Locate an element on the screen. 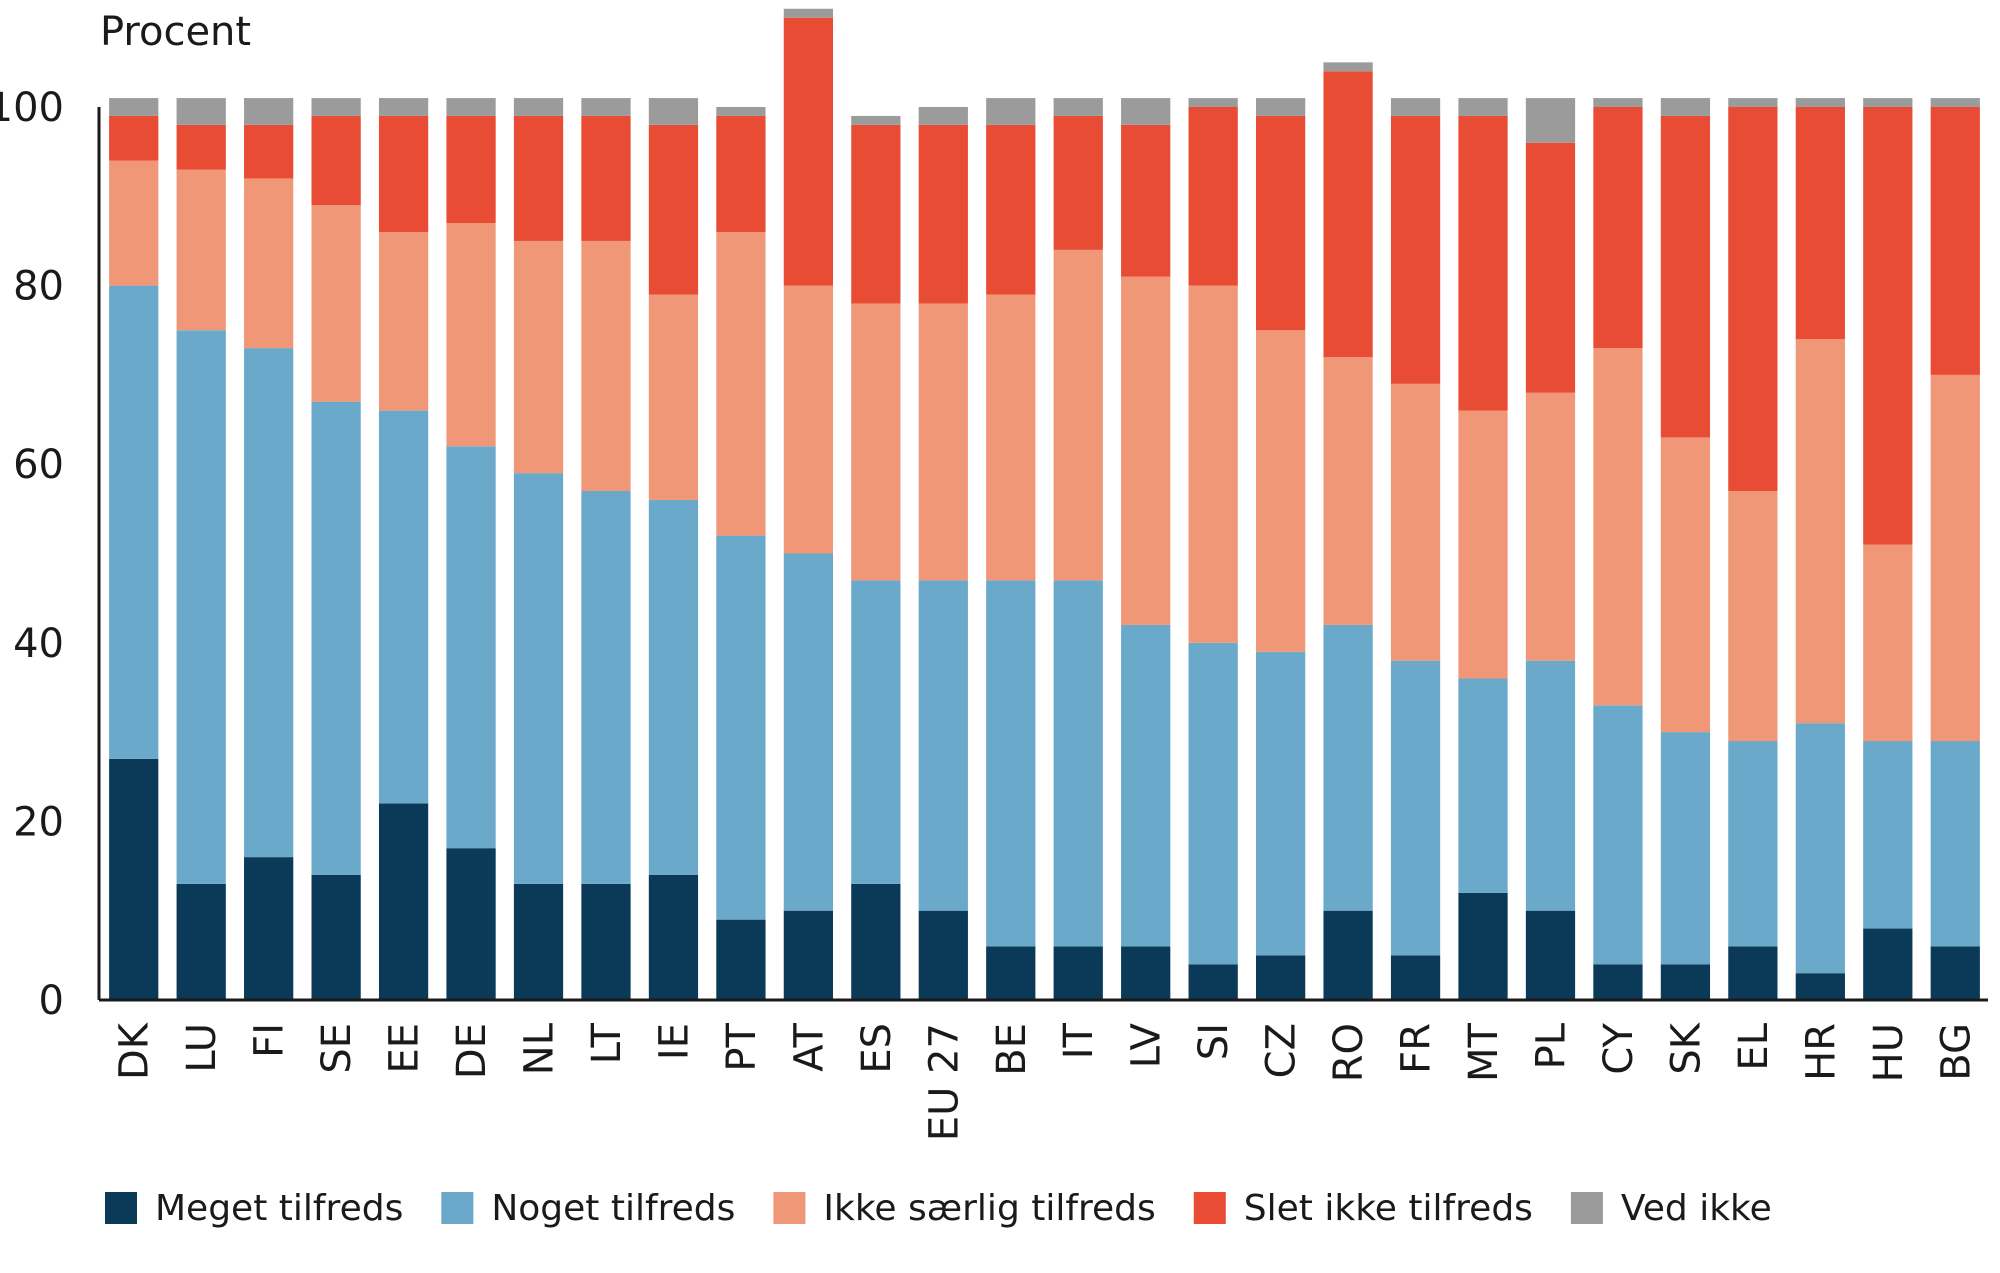 The height and width of the screenshot is (1273, 2000). bar-stack-lt is located at coordinates (606, 549).